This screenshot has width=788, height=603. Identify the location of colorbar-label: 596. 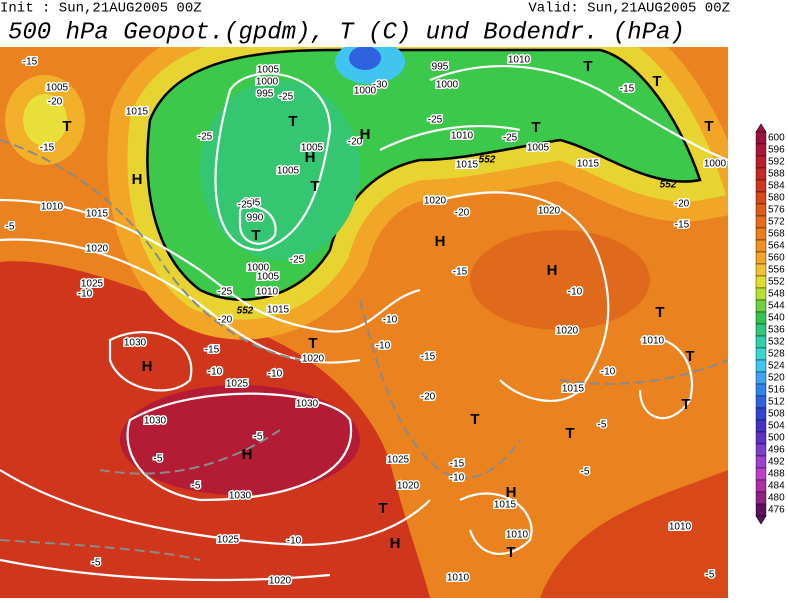
(776, 150).